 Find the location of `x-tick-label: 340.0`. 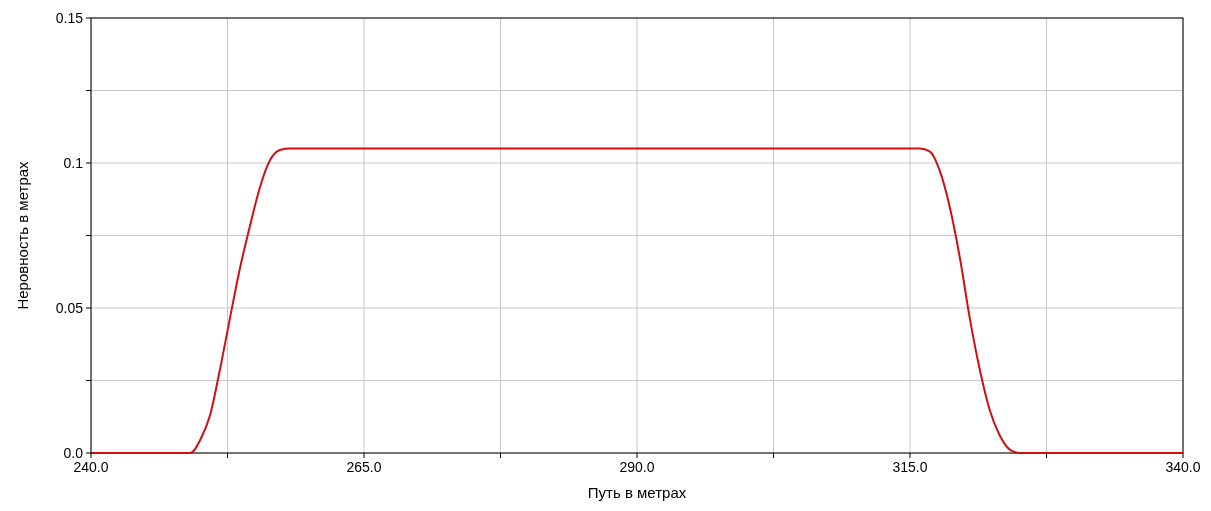

x-tick-label: 340.0 is located at coordinates (1183, 467).